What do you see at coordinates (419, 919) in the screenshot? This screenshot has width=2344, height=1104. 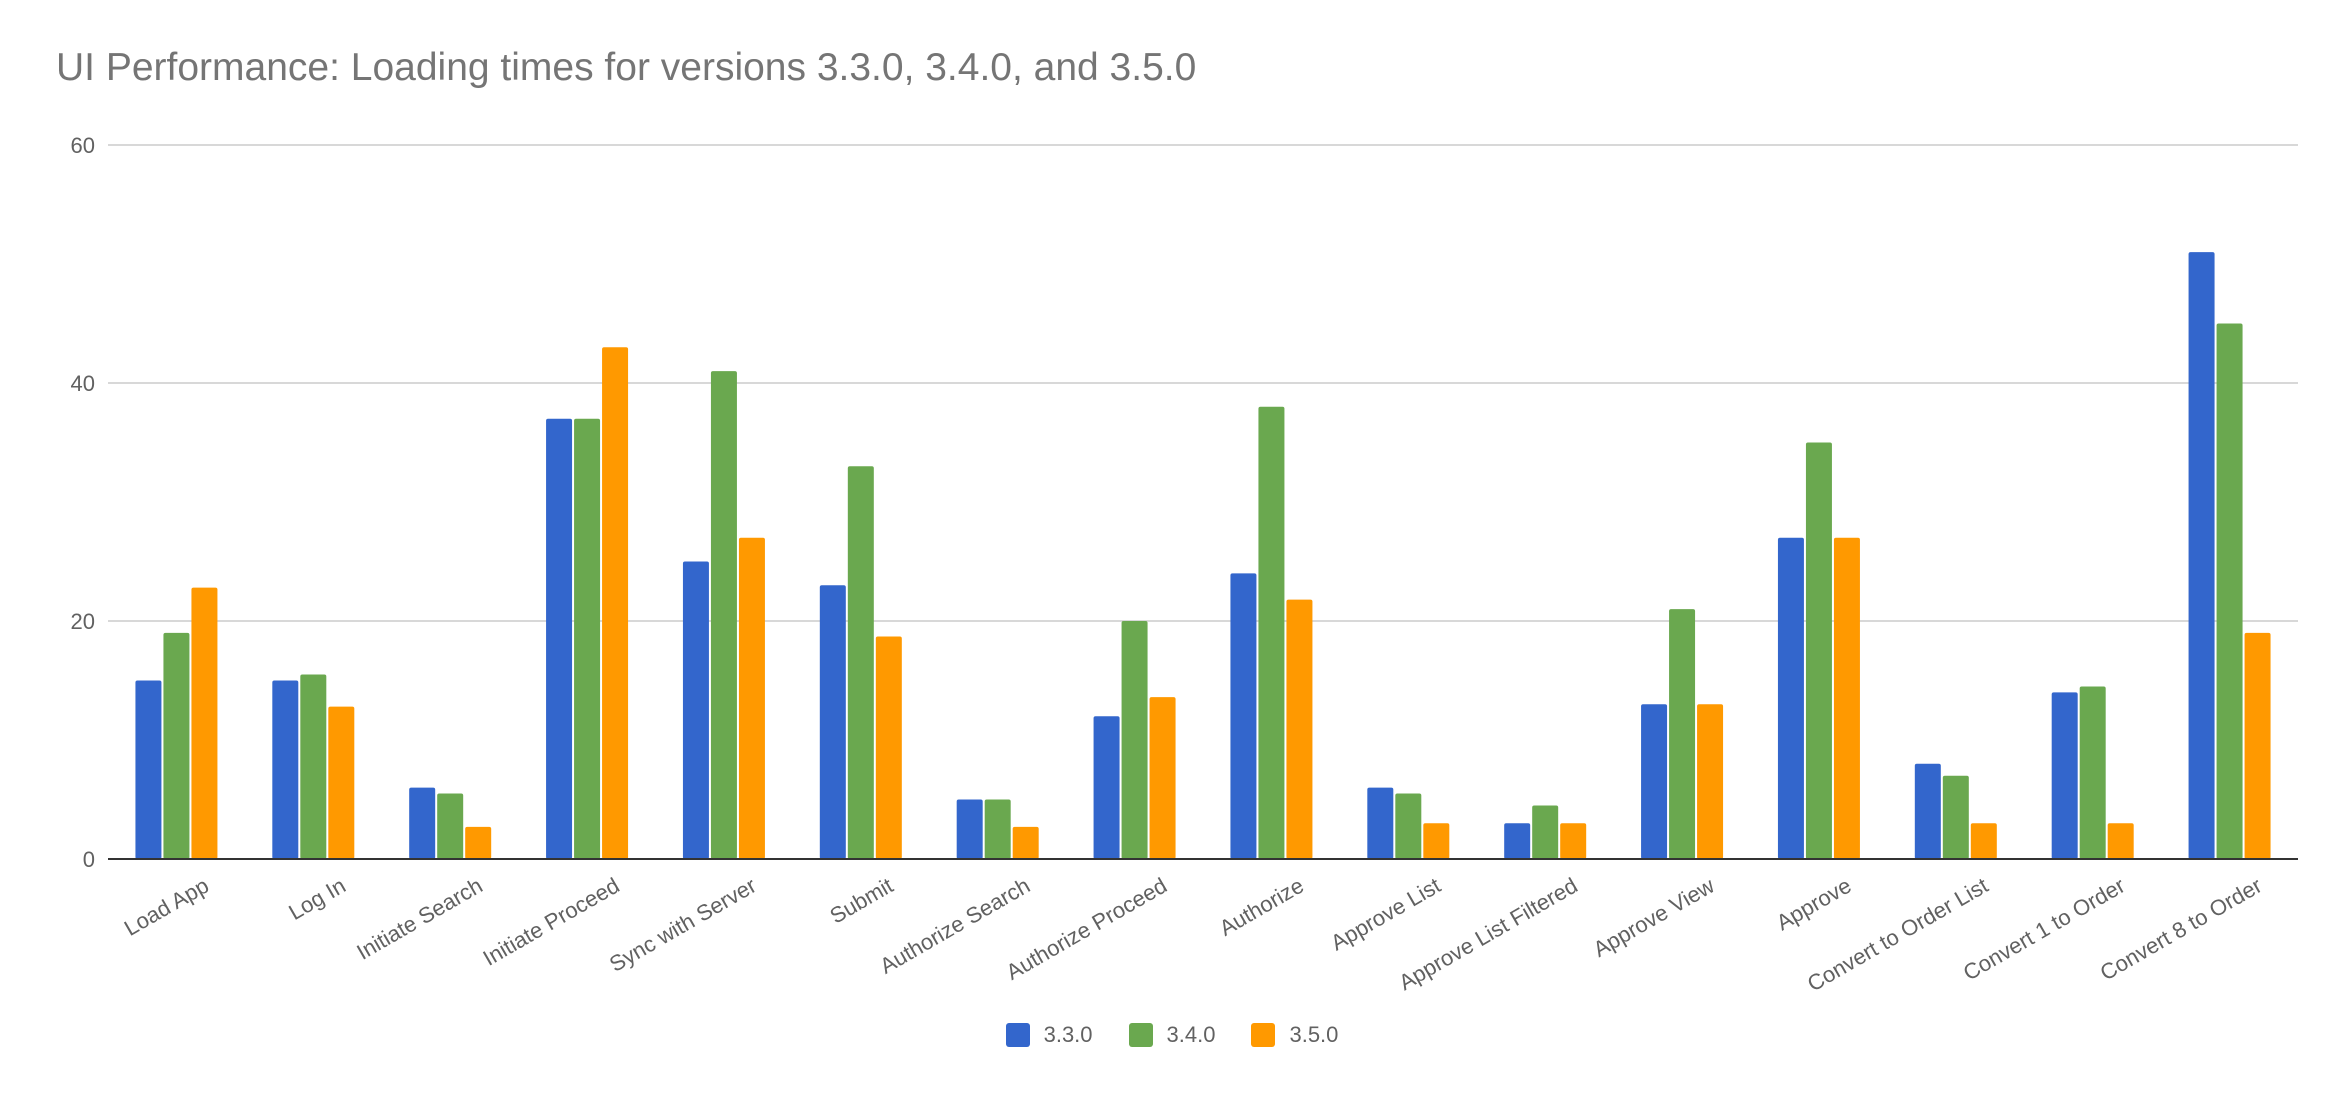 I see `x-tick-label: Initiate Search` at bounding box center [419, 919].